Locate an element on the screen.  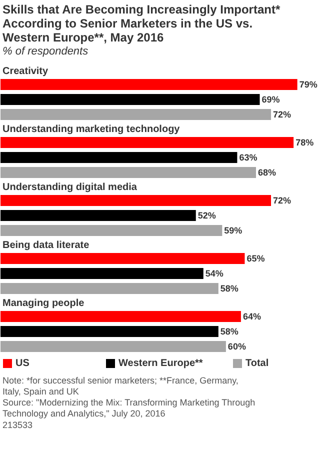
y-tick-label: Being data literate is located at coordinates (46, 245).